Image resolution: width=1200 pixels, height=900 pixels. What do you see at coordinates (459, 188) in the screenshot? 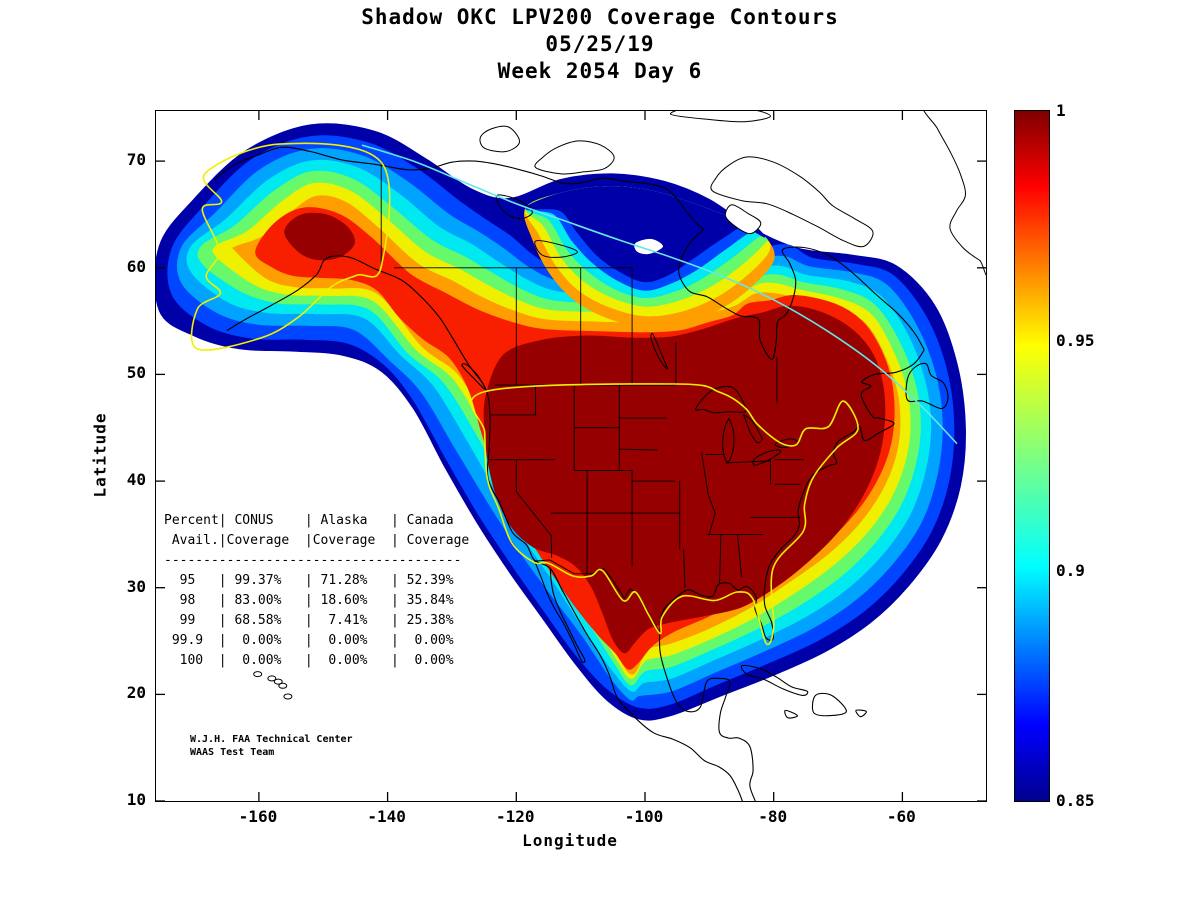
I see `arctic-coast` at bounding box center [459, 188].